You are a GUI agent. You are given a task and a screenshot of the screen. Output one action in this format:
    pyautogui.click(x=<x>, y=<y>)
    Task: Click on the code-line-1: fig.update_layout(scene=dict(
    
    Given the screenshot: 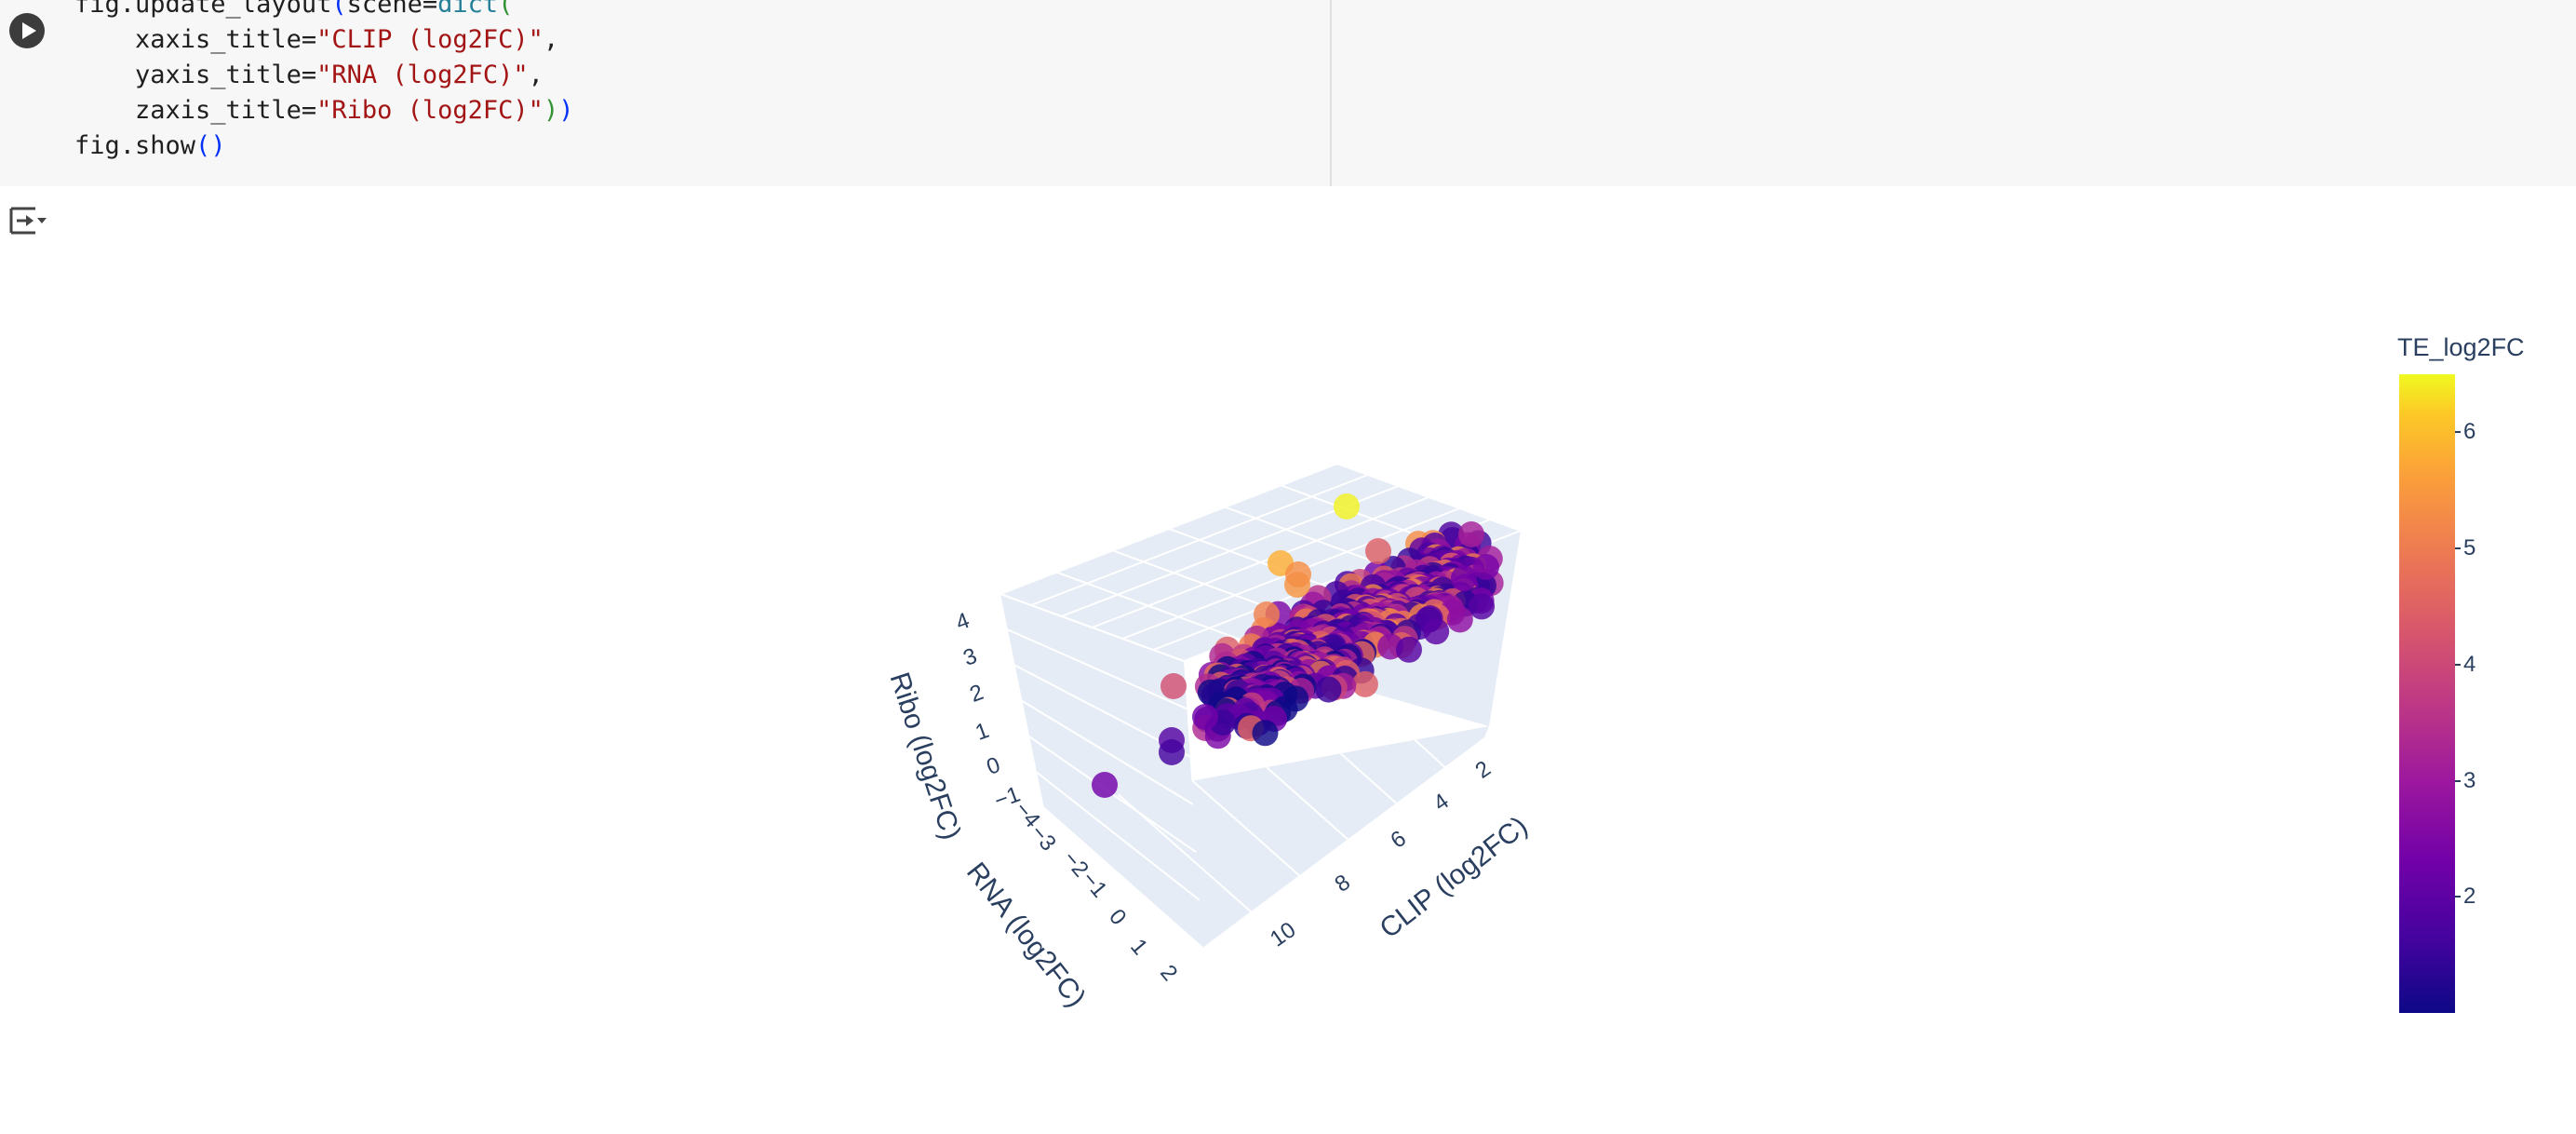 What is the action you would take?
    pyautogui.click(x=294, y=9)
    